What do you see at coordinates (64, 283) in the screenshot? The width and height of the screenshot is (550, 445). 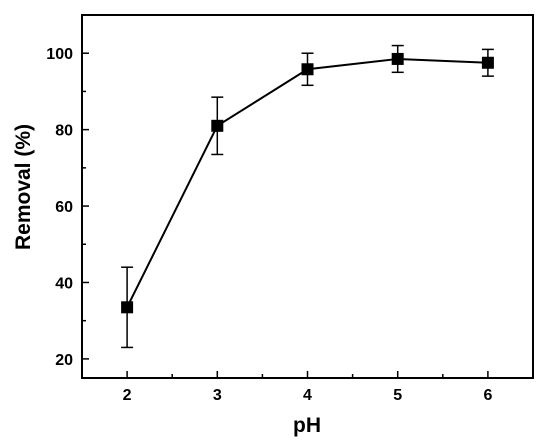 I see `y-tick-label: 40` at bounding box center [64, 283].